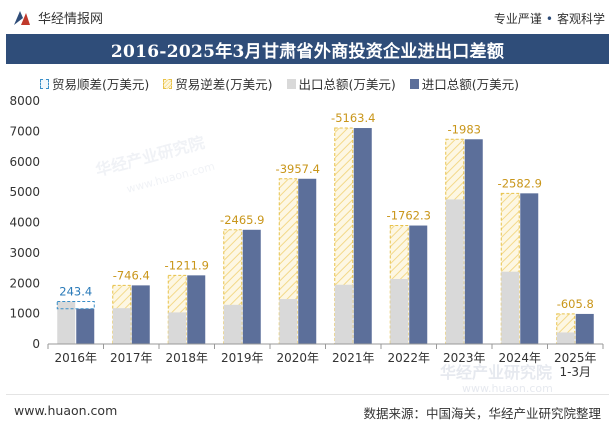 This screenshot has width=615, height=428. What do you see at coordinates (464, 129) in the screenshot?
I see `balance-label: -1983` at bounding box center [464, 129].